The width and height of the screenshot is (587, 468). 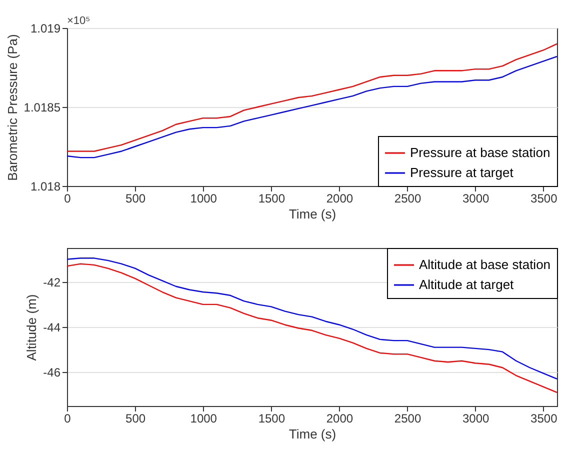 What do you see at coordinates (52, 373) in the screenshot?
I see `y-tick-label: -46` at bounding box center [52, 373].